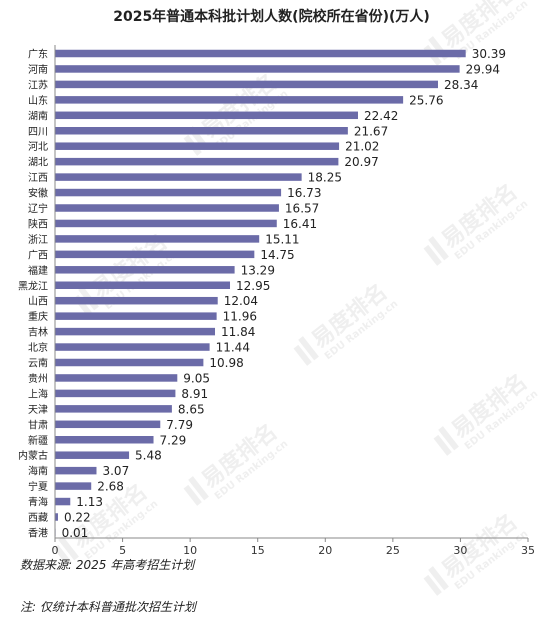 The width and height of the screenshot is (543, 617). I want to click on category-label: 甘肃, so click(38, 424).